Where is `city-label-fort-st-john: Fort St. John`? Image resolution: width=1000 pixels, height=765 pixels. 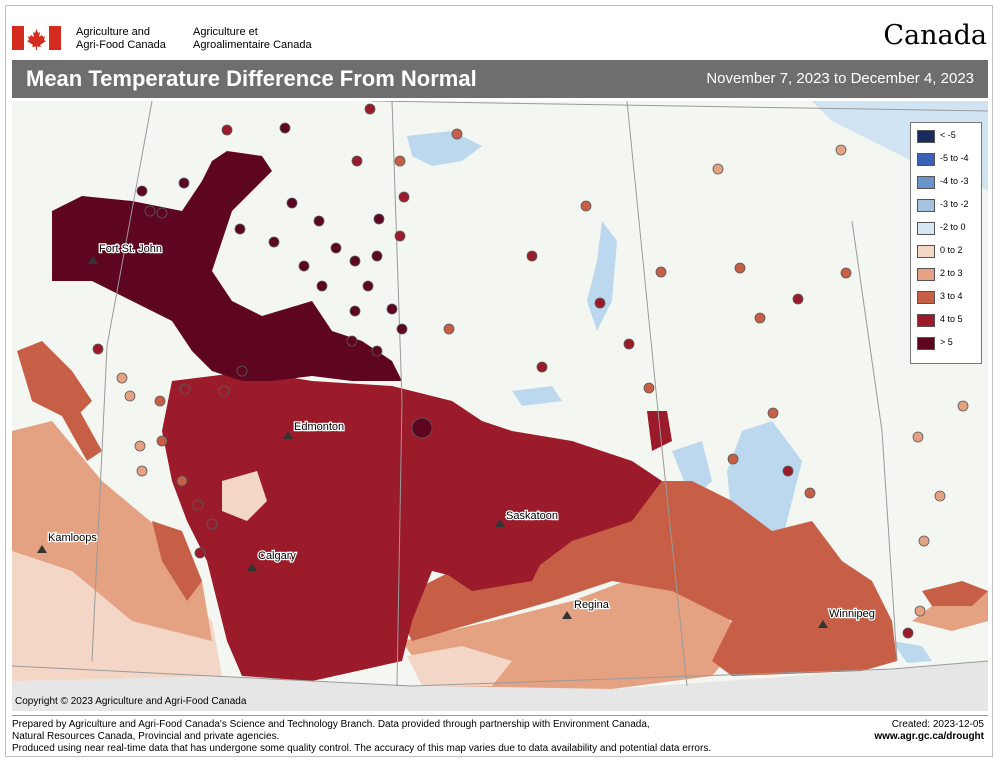 city-label-fort-st-john: Fort St. John is located at coordinates (130, 249).